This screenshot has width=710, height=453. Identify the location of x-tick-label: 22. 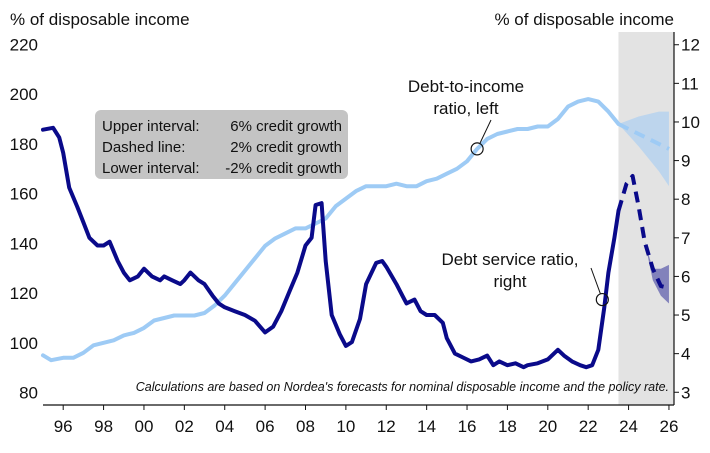
(588, 426).